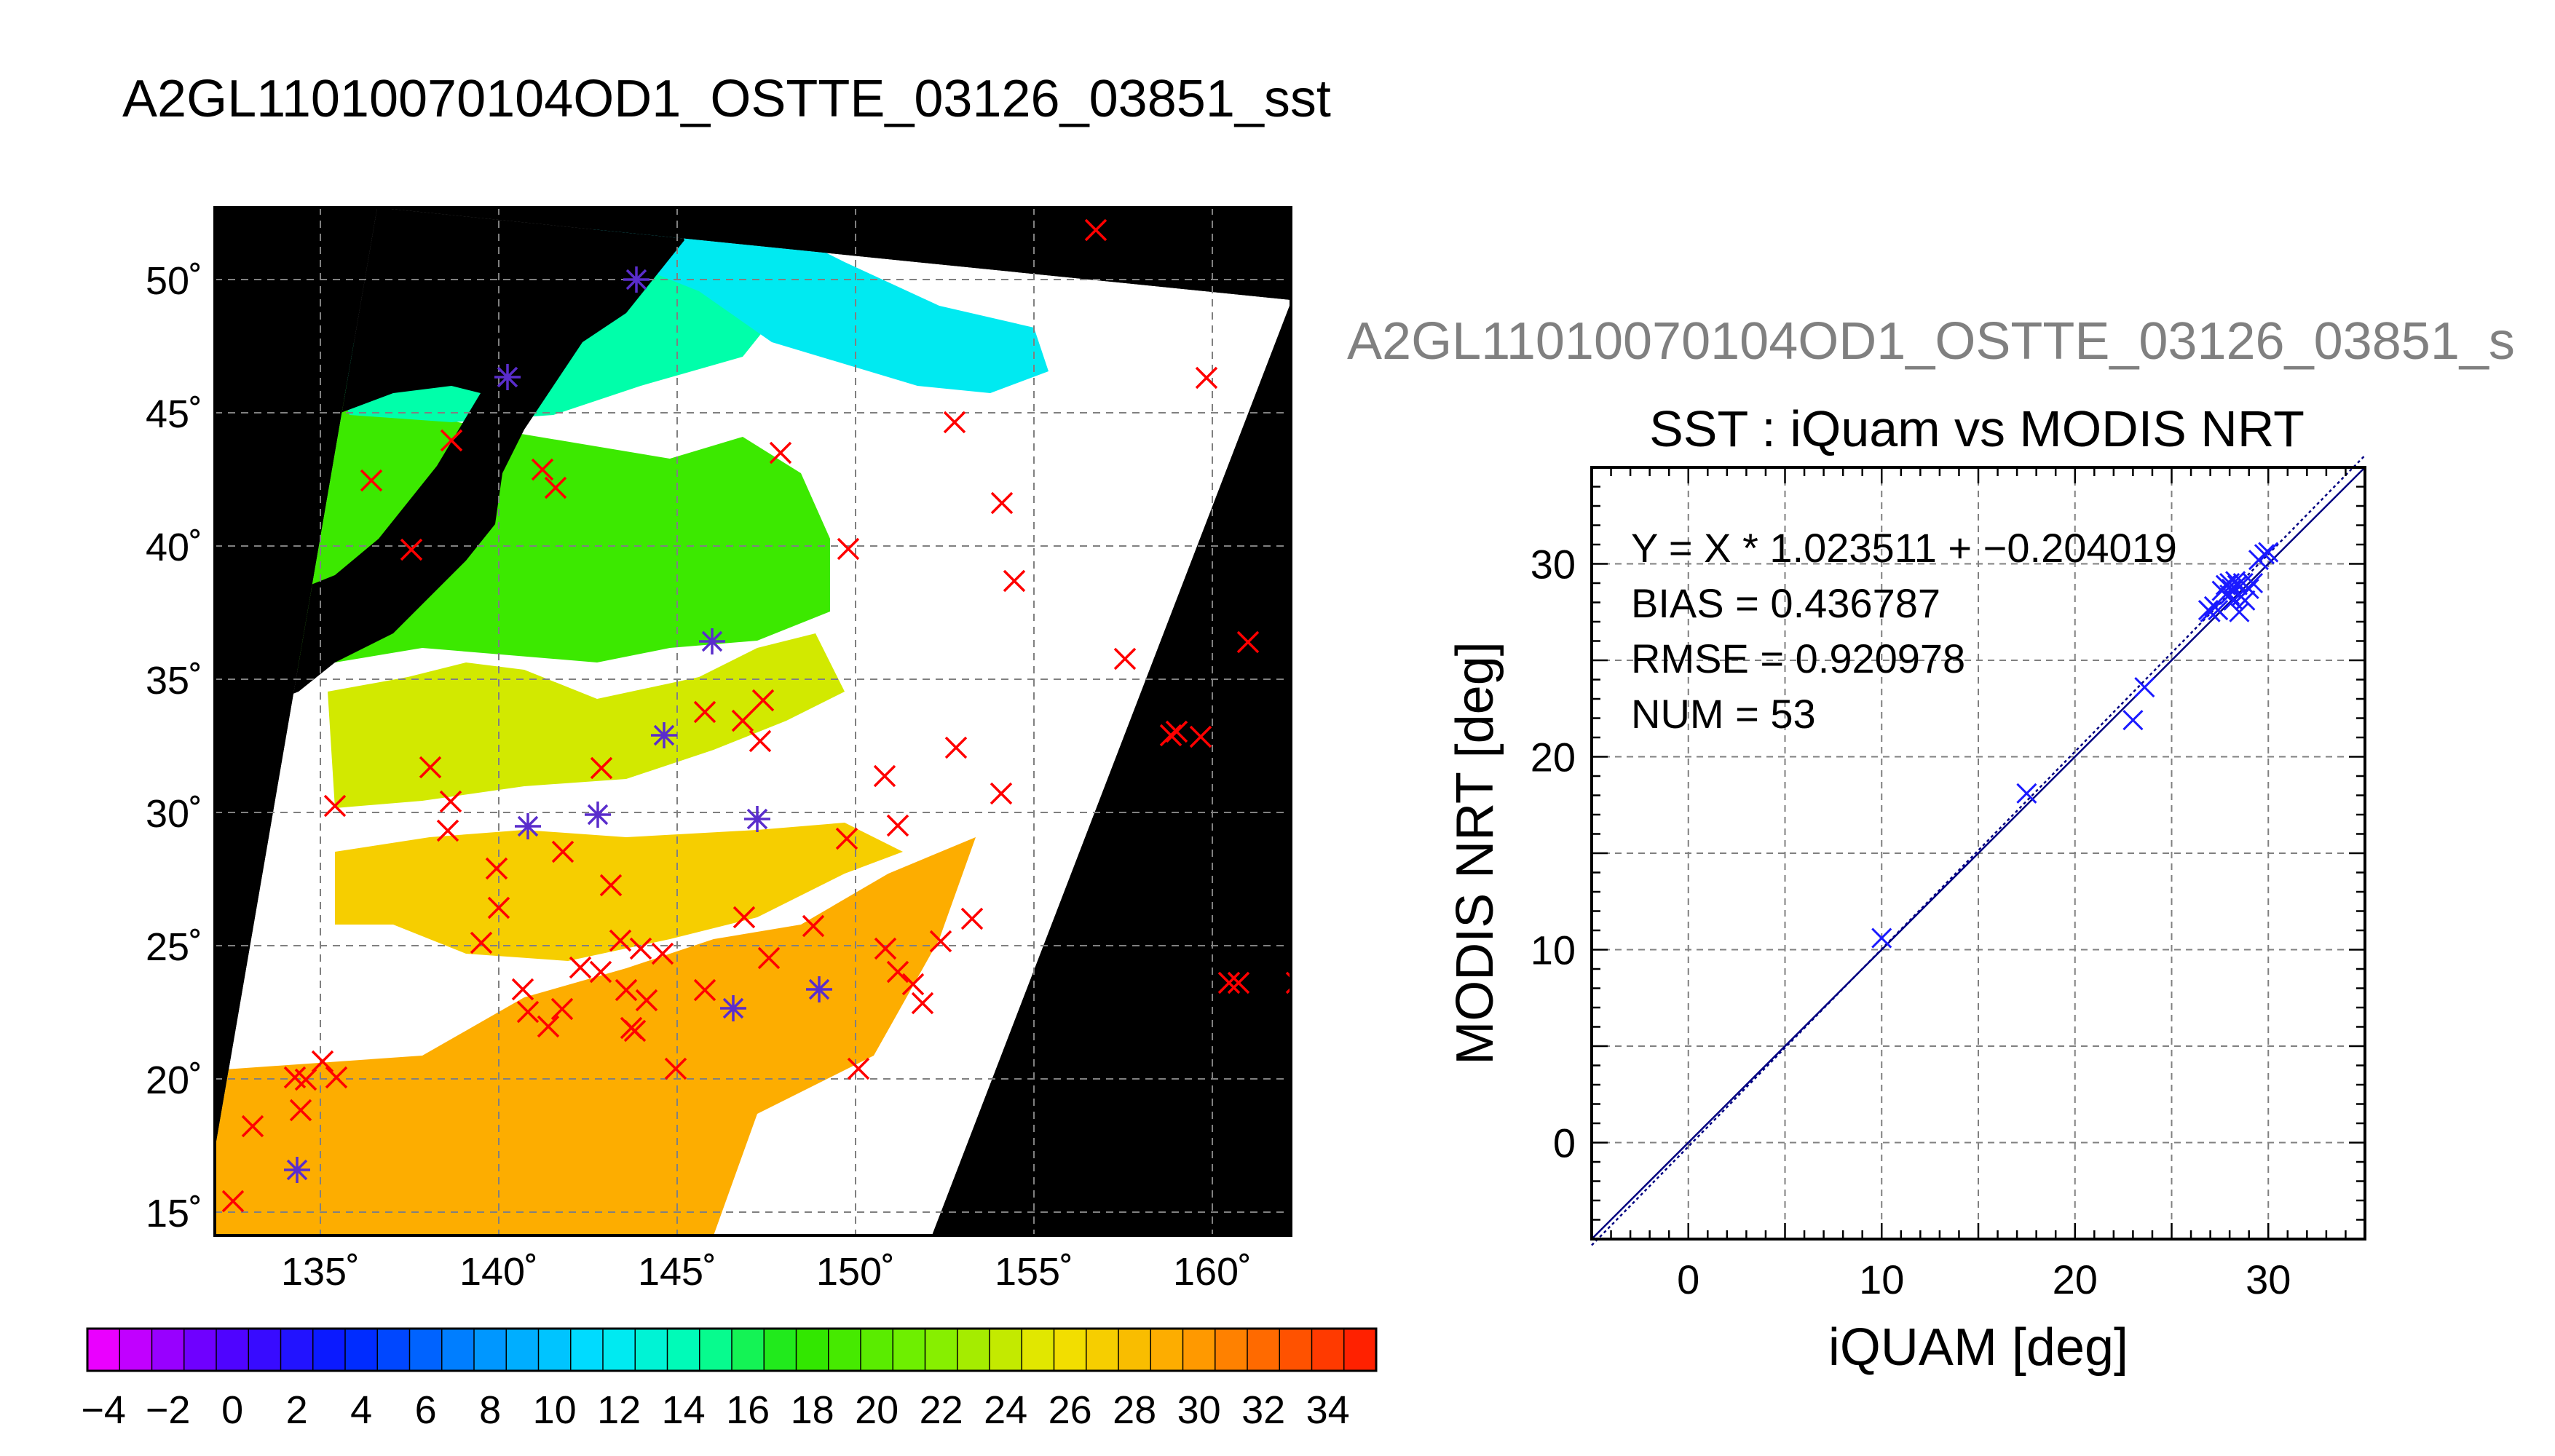 The height and width of the screenshot is (1456, 2555). What do you see at coordinates (1070, 1410) in the screenshot?
I see `colorbar-tick-label: 26` at bounding box center [1070, 1410].